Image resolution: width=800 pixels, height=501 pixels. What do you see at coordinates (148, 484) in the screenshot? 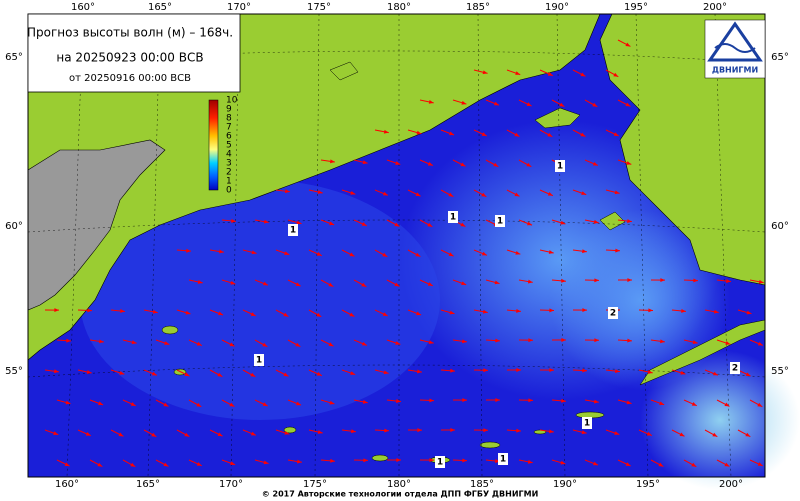
I see `lon-label-bottom: 165°` at bounding box center [148, 484].